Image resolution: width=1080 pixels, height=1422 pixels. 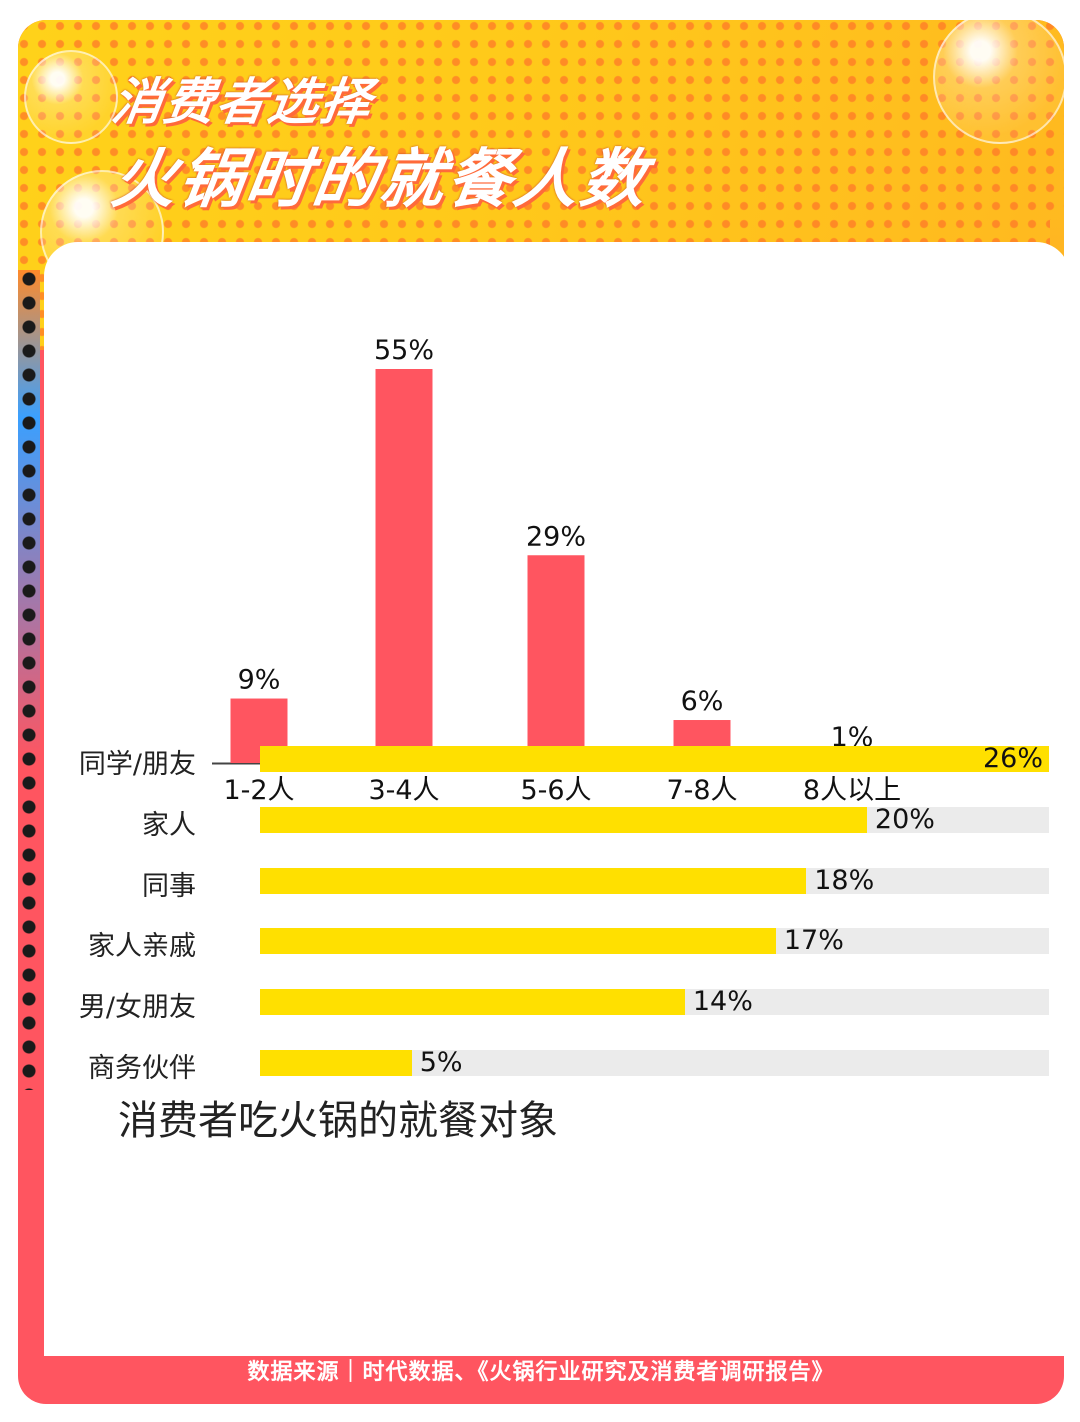 What do you see at coordinates (142, 1068) in the screenshot?
I see `hbar-category-label: 商务伙伴` at bounding box center [142, 1068].